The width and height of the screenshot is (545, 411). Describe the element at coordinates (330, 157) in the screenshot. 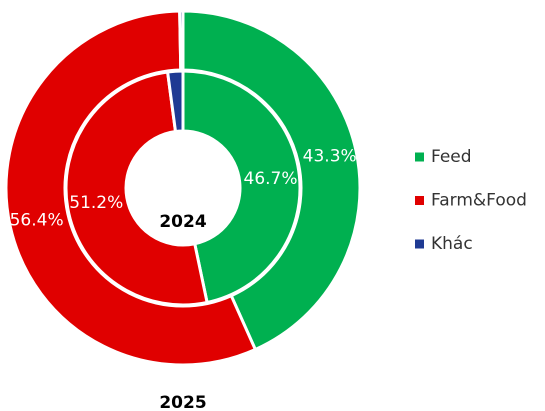

I see `data-label: 43.3%` at that location.